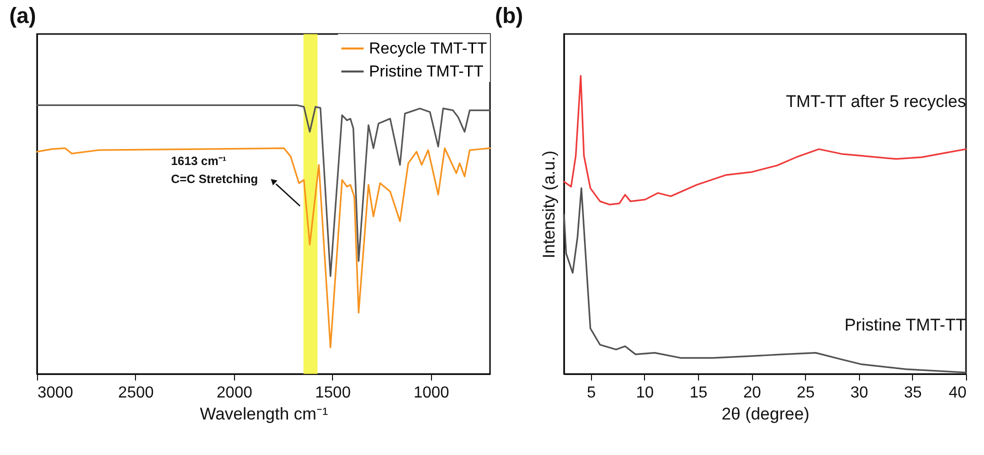 This screenshot has height=455, width=984. I want to click on x-tick-label: 3000, so click(56, 393).